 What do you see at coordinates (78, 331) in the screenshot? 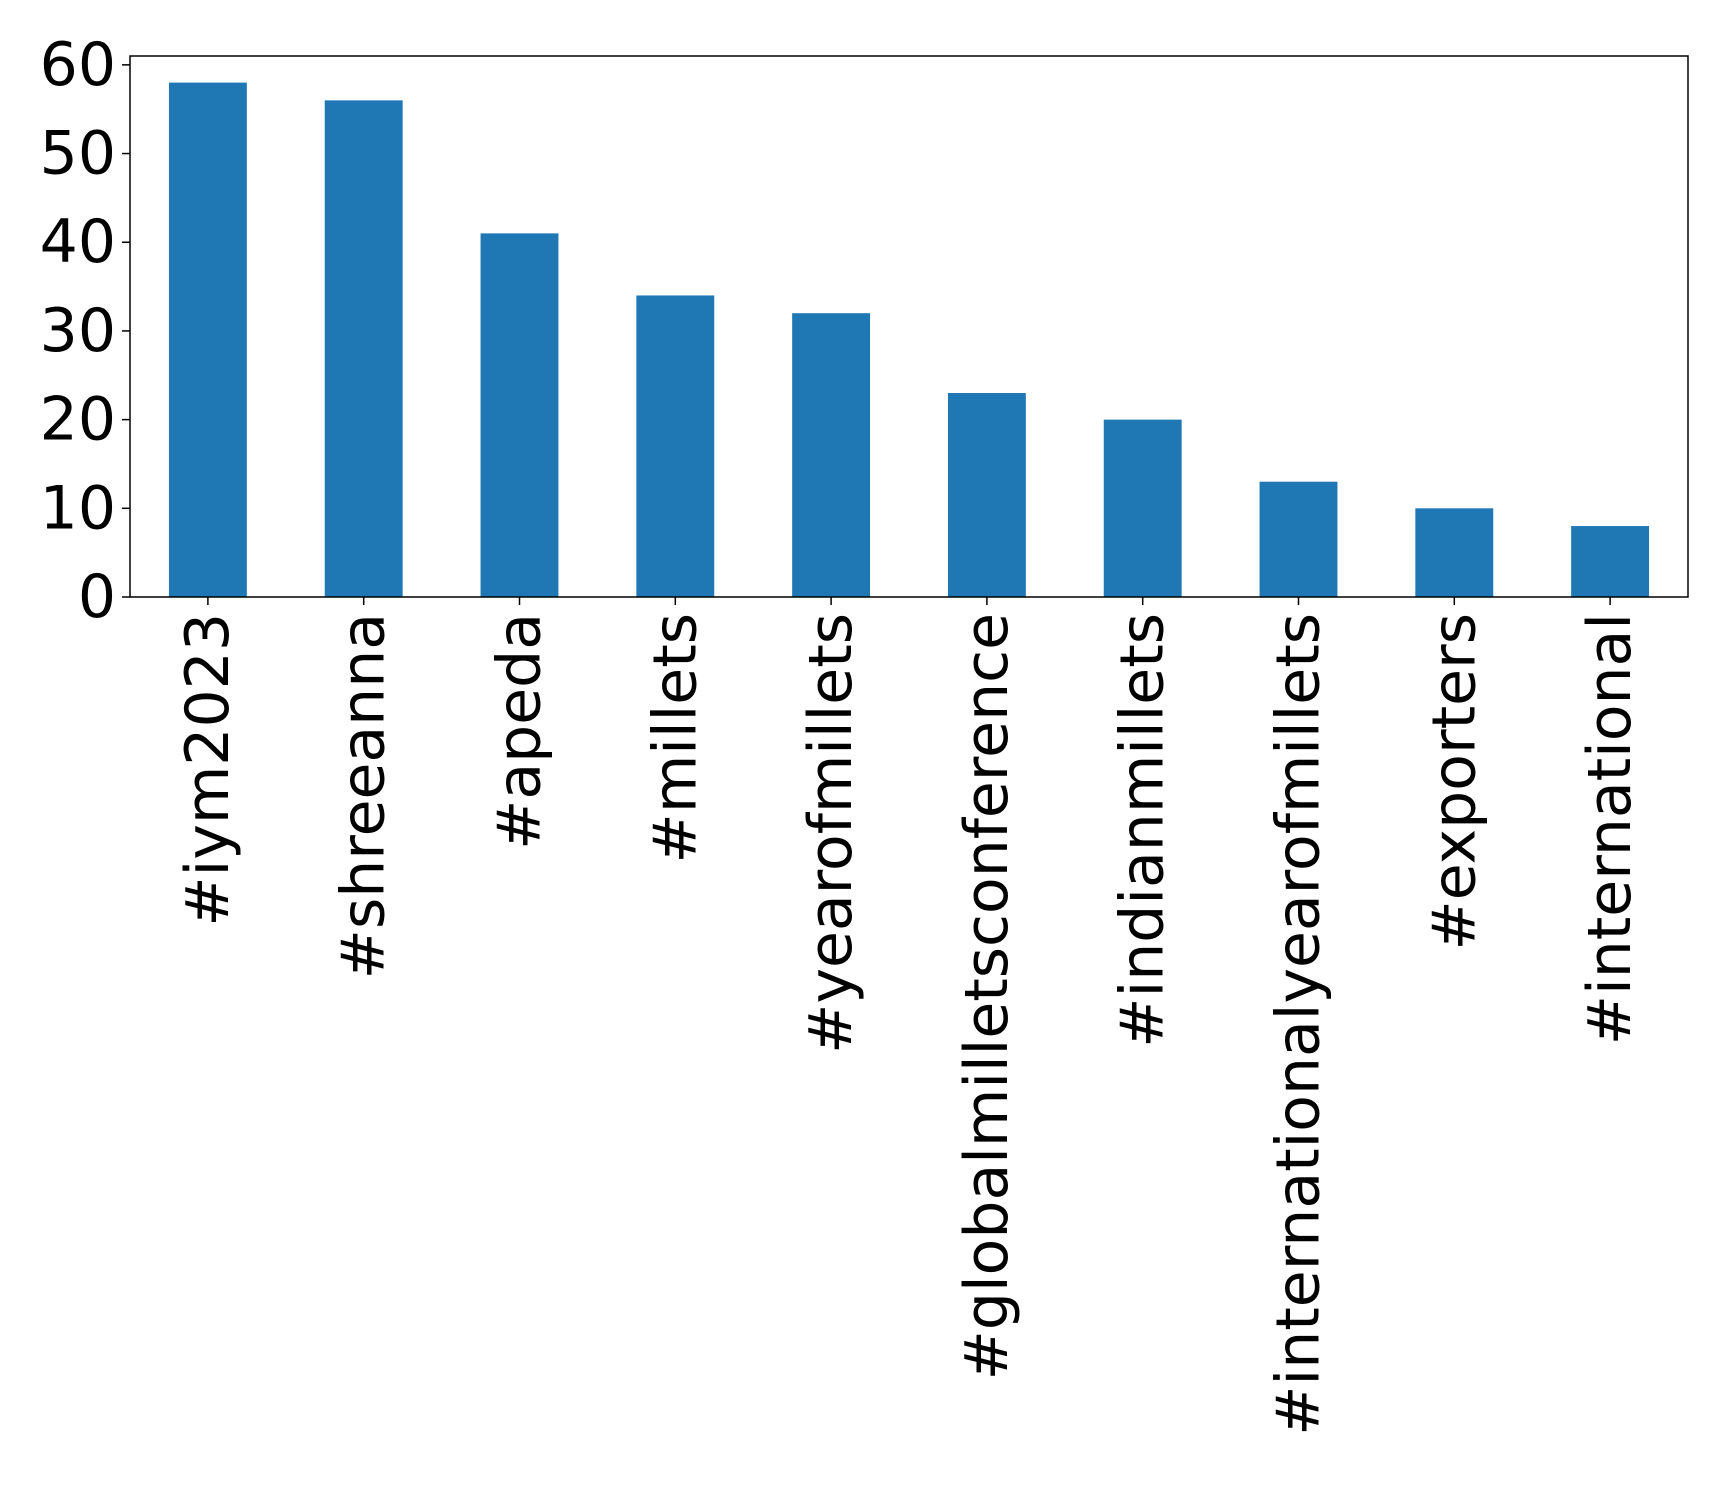
I see `y-tick-label: 30` at bounding box center [78, 331].